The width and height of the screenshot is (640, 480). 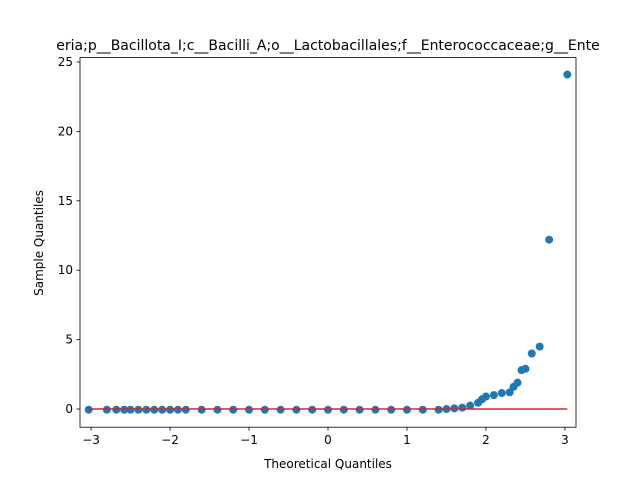 I want to click on y-tick-label: 25, so click(x=65, y=62).